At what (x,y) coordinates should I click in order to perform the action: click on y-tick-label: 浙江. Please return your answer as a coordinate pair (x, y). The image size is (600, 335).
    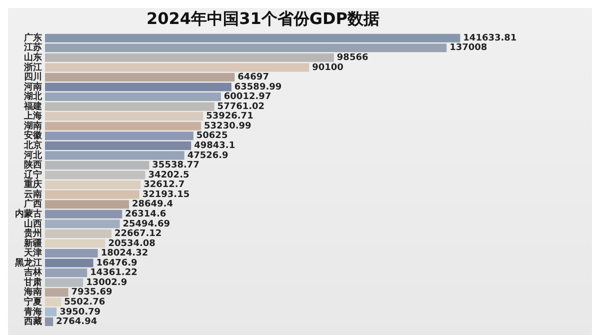
    Looking at the image, I should click on (32, 67).